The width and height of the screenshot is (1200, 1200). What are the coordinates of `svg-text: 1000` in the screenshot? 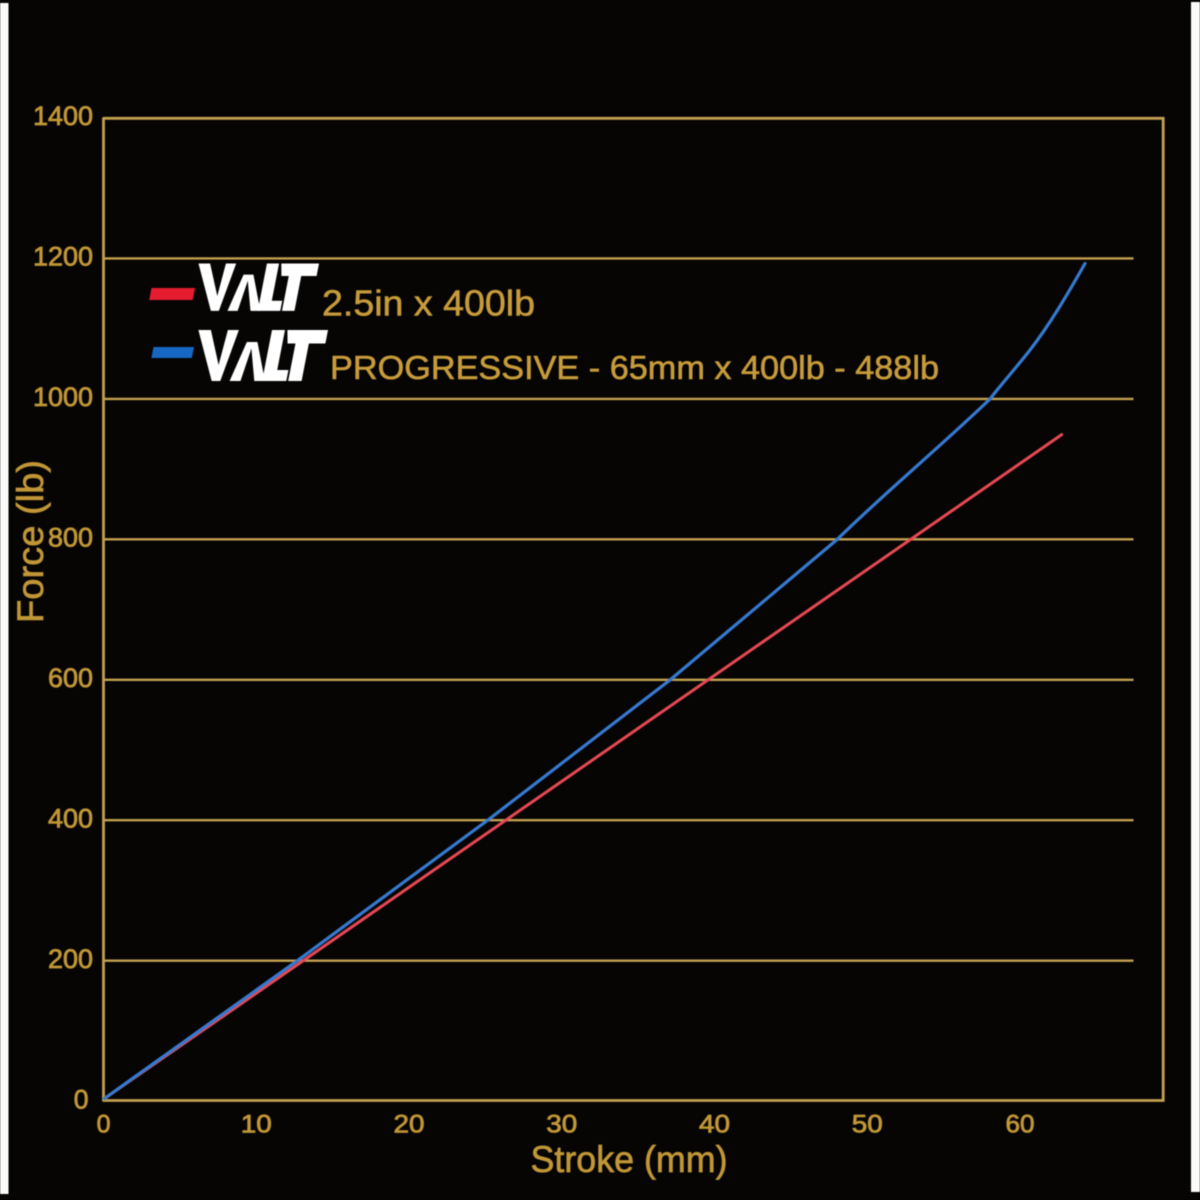 It's located at (63, 397).